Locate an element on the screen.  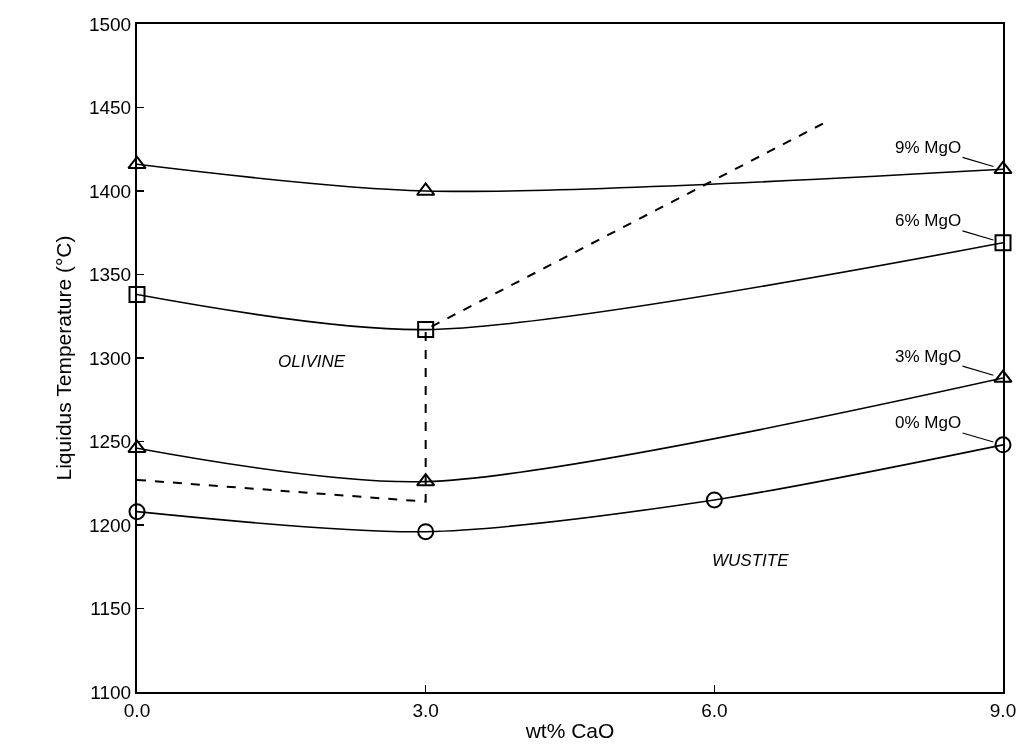
y-tick-label: 1350 is located at coordinates (110, 275).